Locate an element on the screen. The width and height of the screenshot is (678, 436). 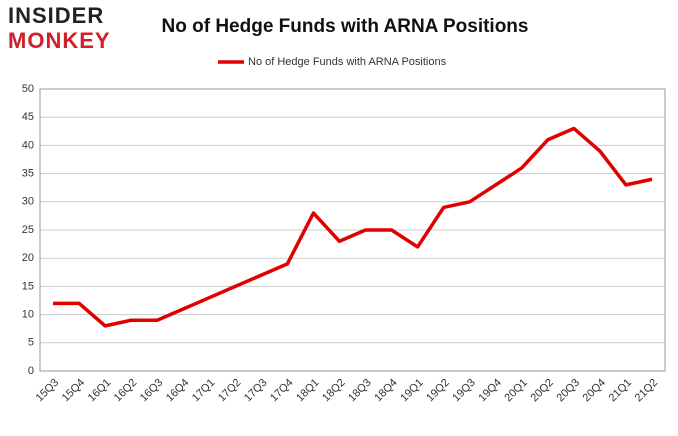
y-tick-label: 20 is located at coordinates (28, 258).